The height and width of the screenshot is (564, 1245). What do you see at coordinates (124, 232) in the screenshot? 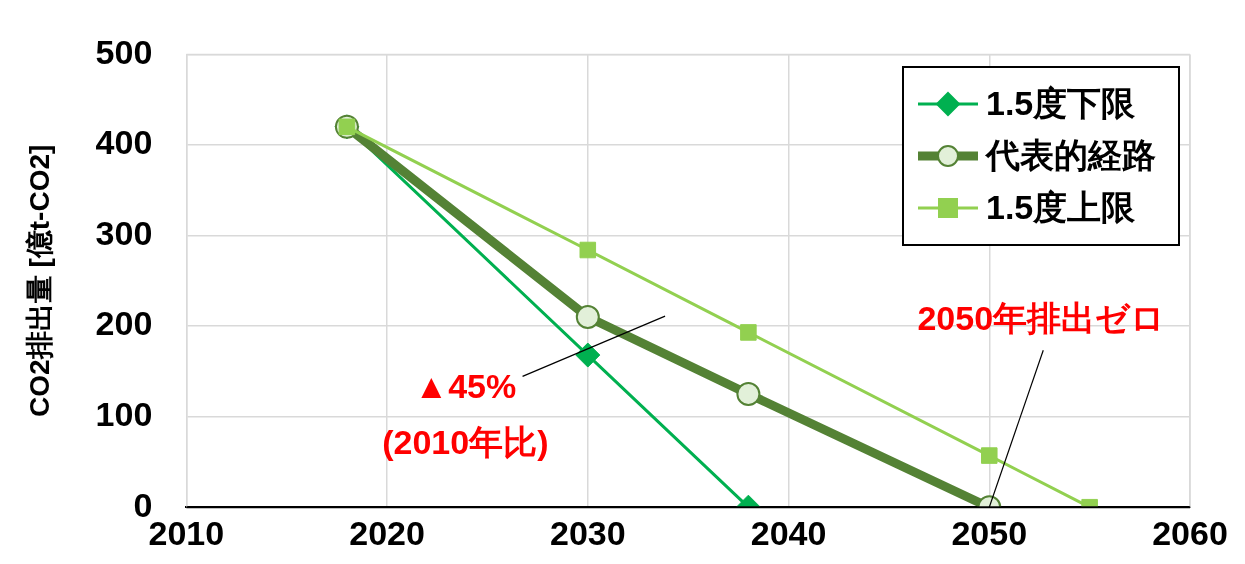
I see `y-tick-label: 300` at bounding box center [124, 232].